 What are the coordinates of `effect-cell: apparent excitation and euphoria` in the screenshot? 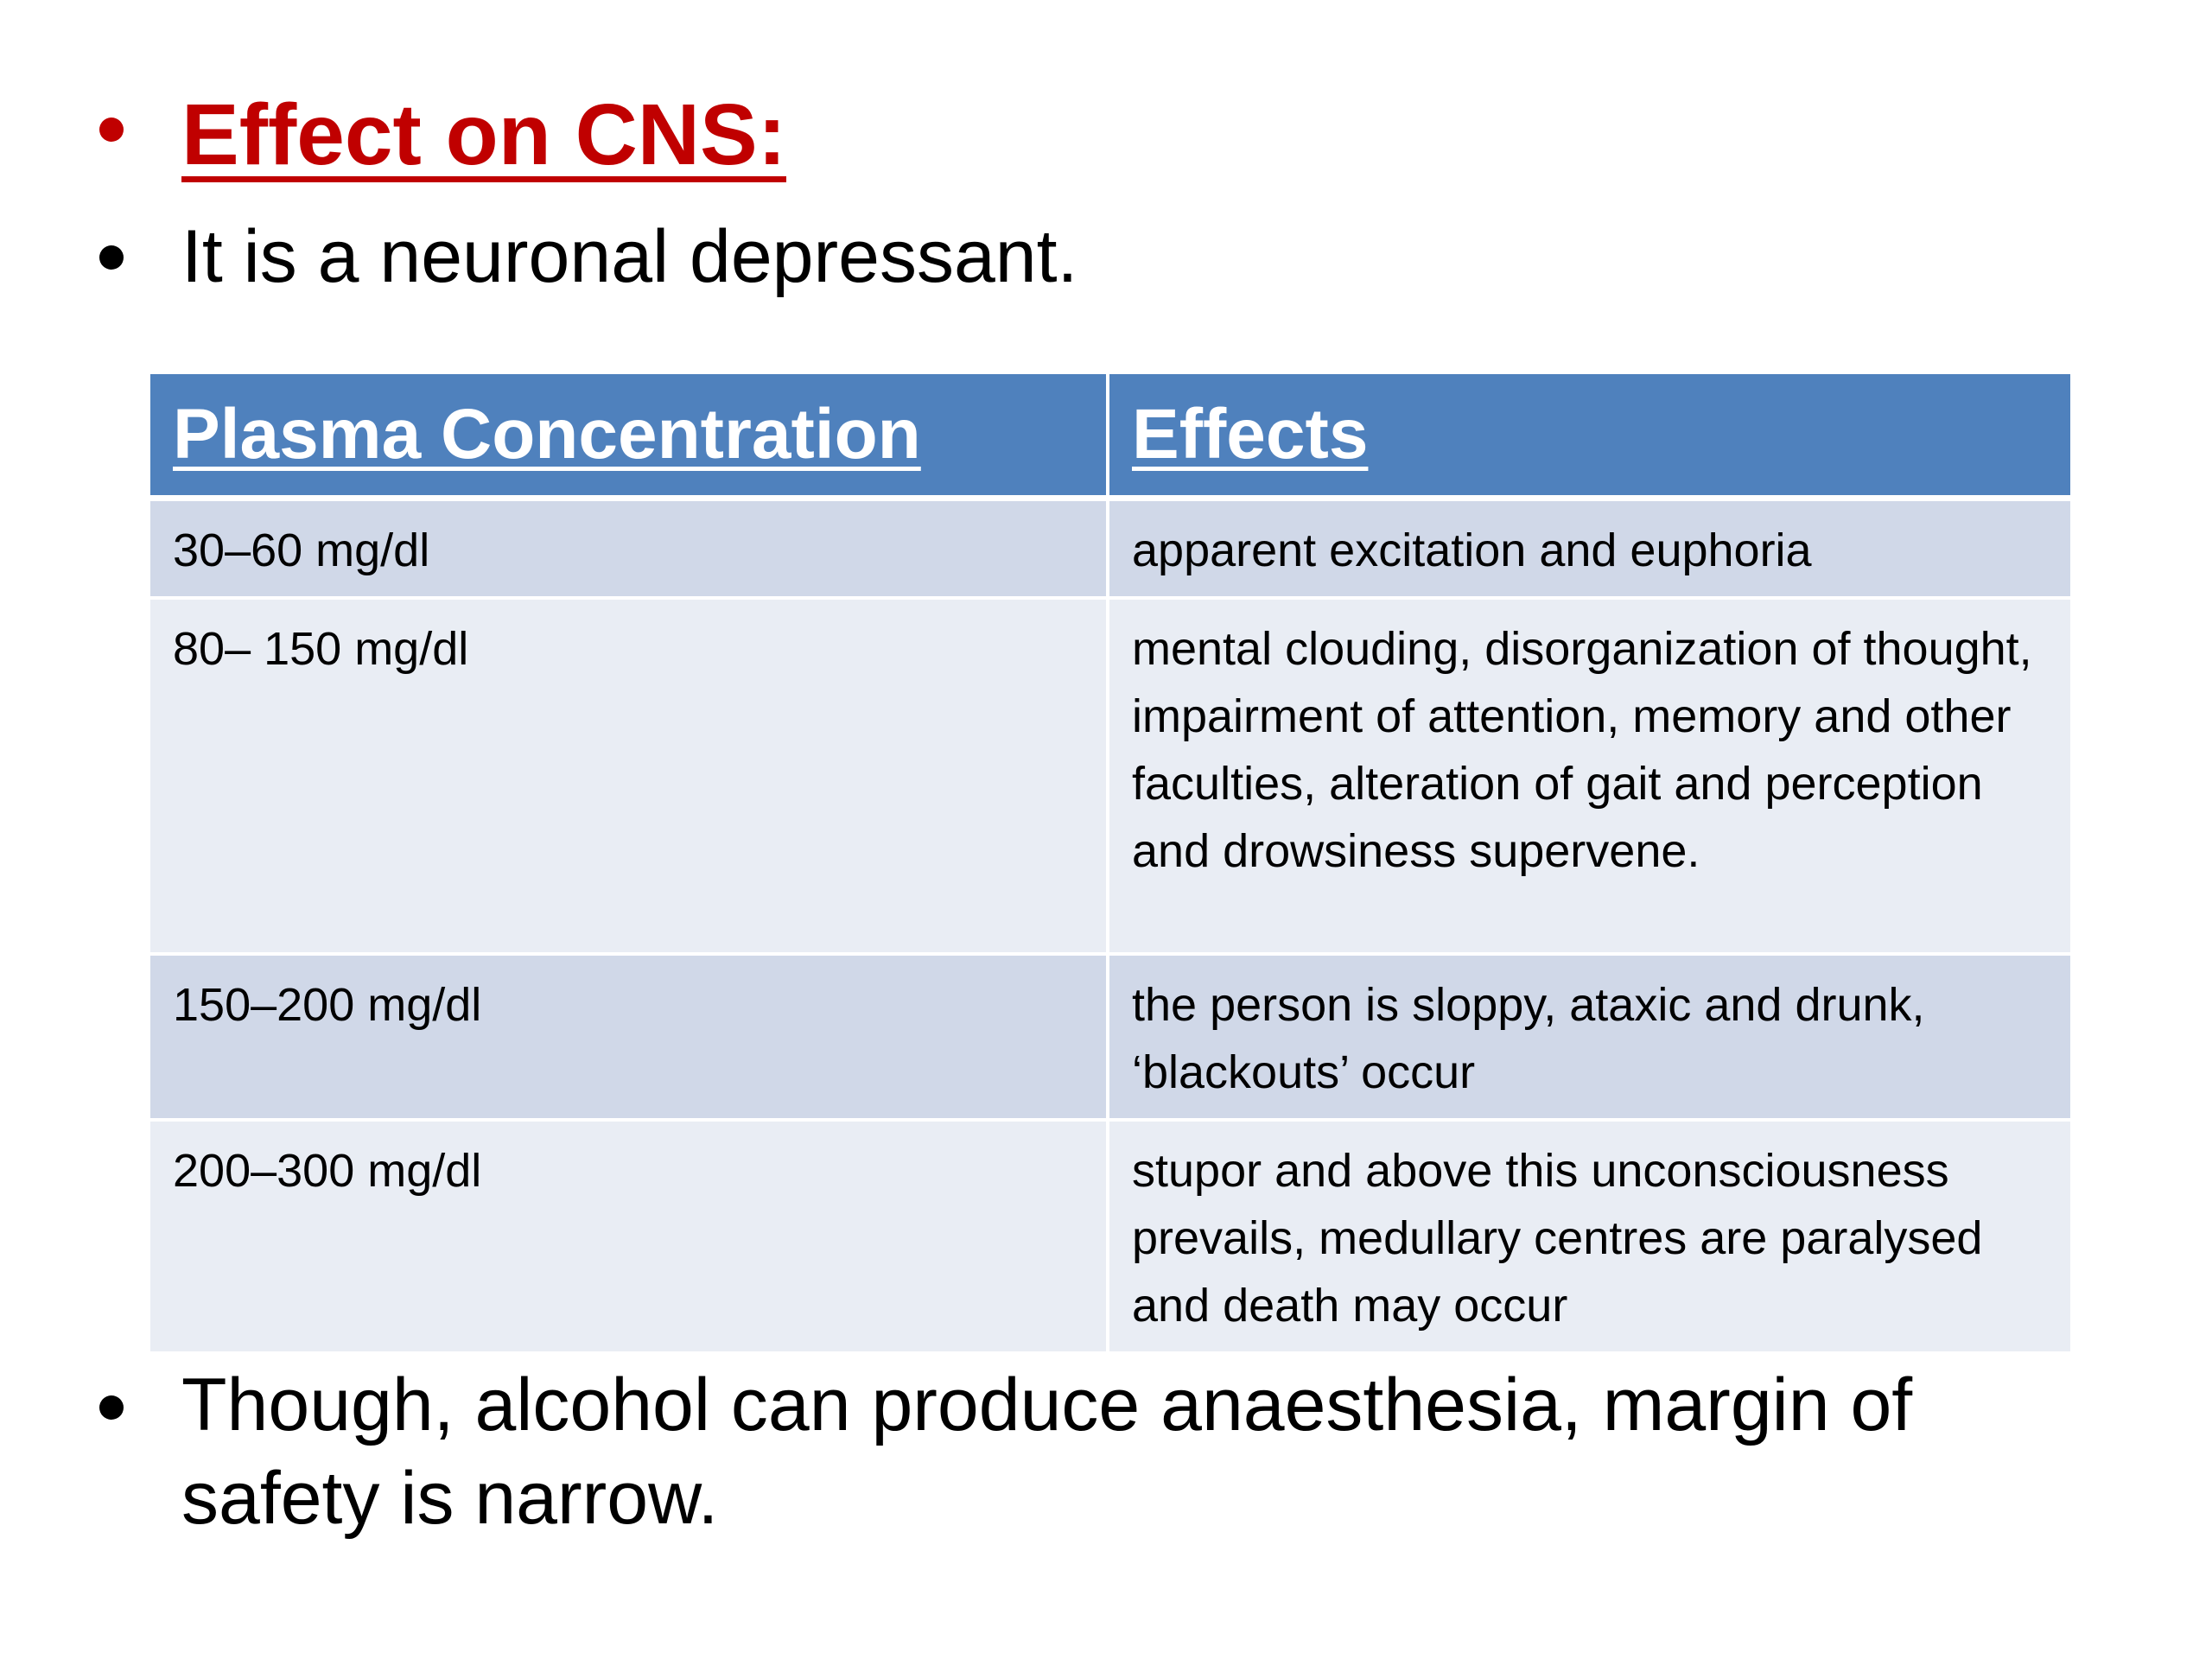 It's located at (1589, 549).